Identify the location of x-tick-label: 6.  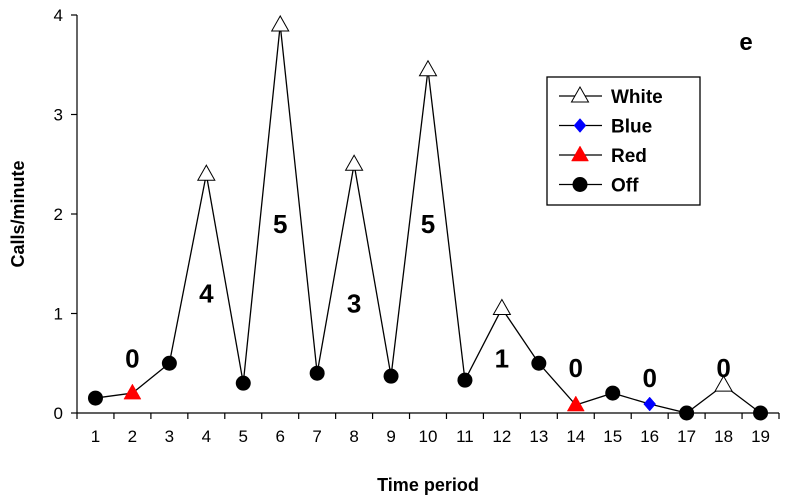
(279, 436).